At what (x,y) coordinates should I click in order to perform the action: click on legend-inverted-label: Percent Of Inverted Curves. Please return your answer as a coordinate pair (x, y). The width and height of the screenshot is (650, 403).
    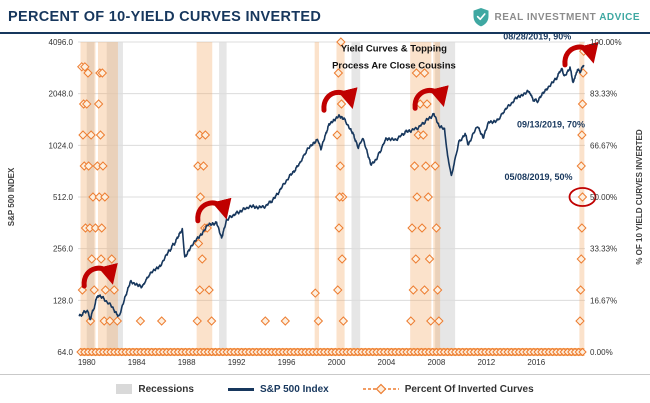
    Looking at the image, I should click on (469, 389).